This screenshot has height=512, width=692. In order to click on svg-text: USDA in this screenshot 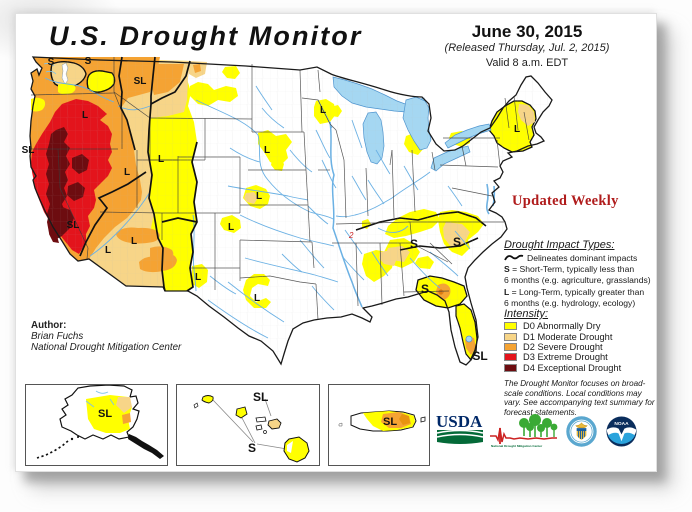, I will do `click(459, 422)`.